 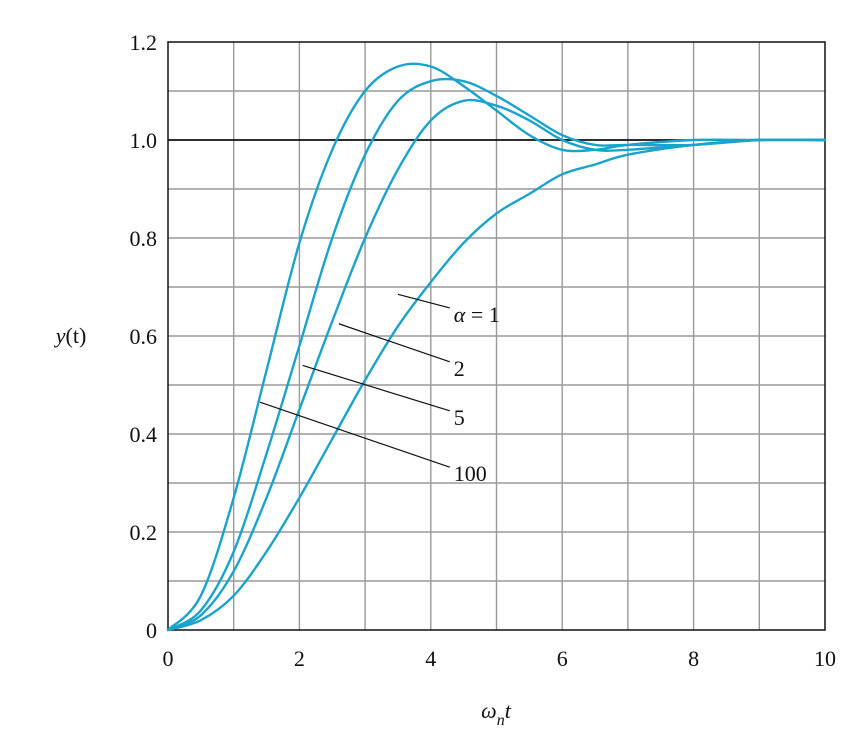 I want to click on y-tick-label: 0.8, so click(x=144, y=238).